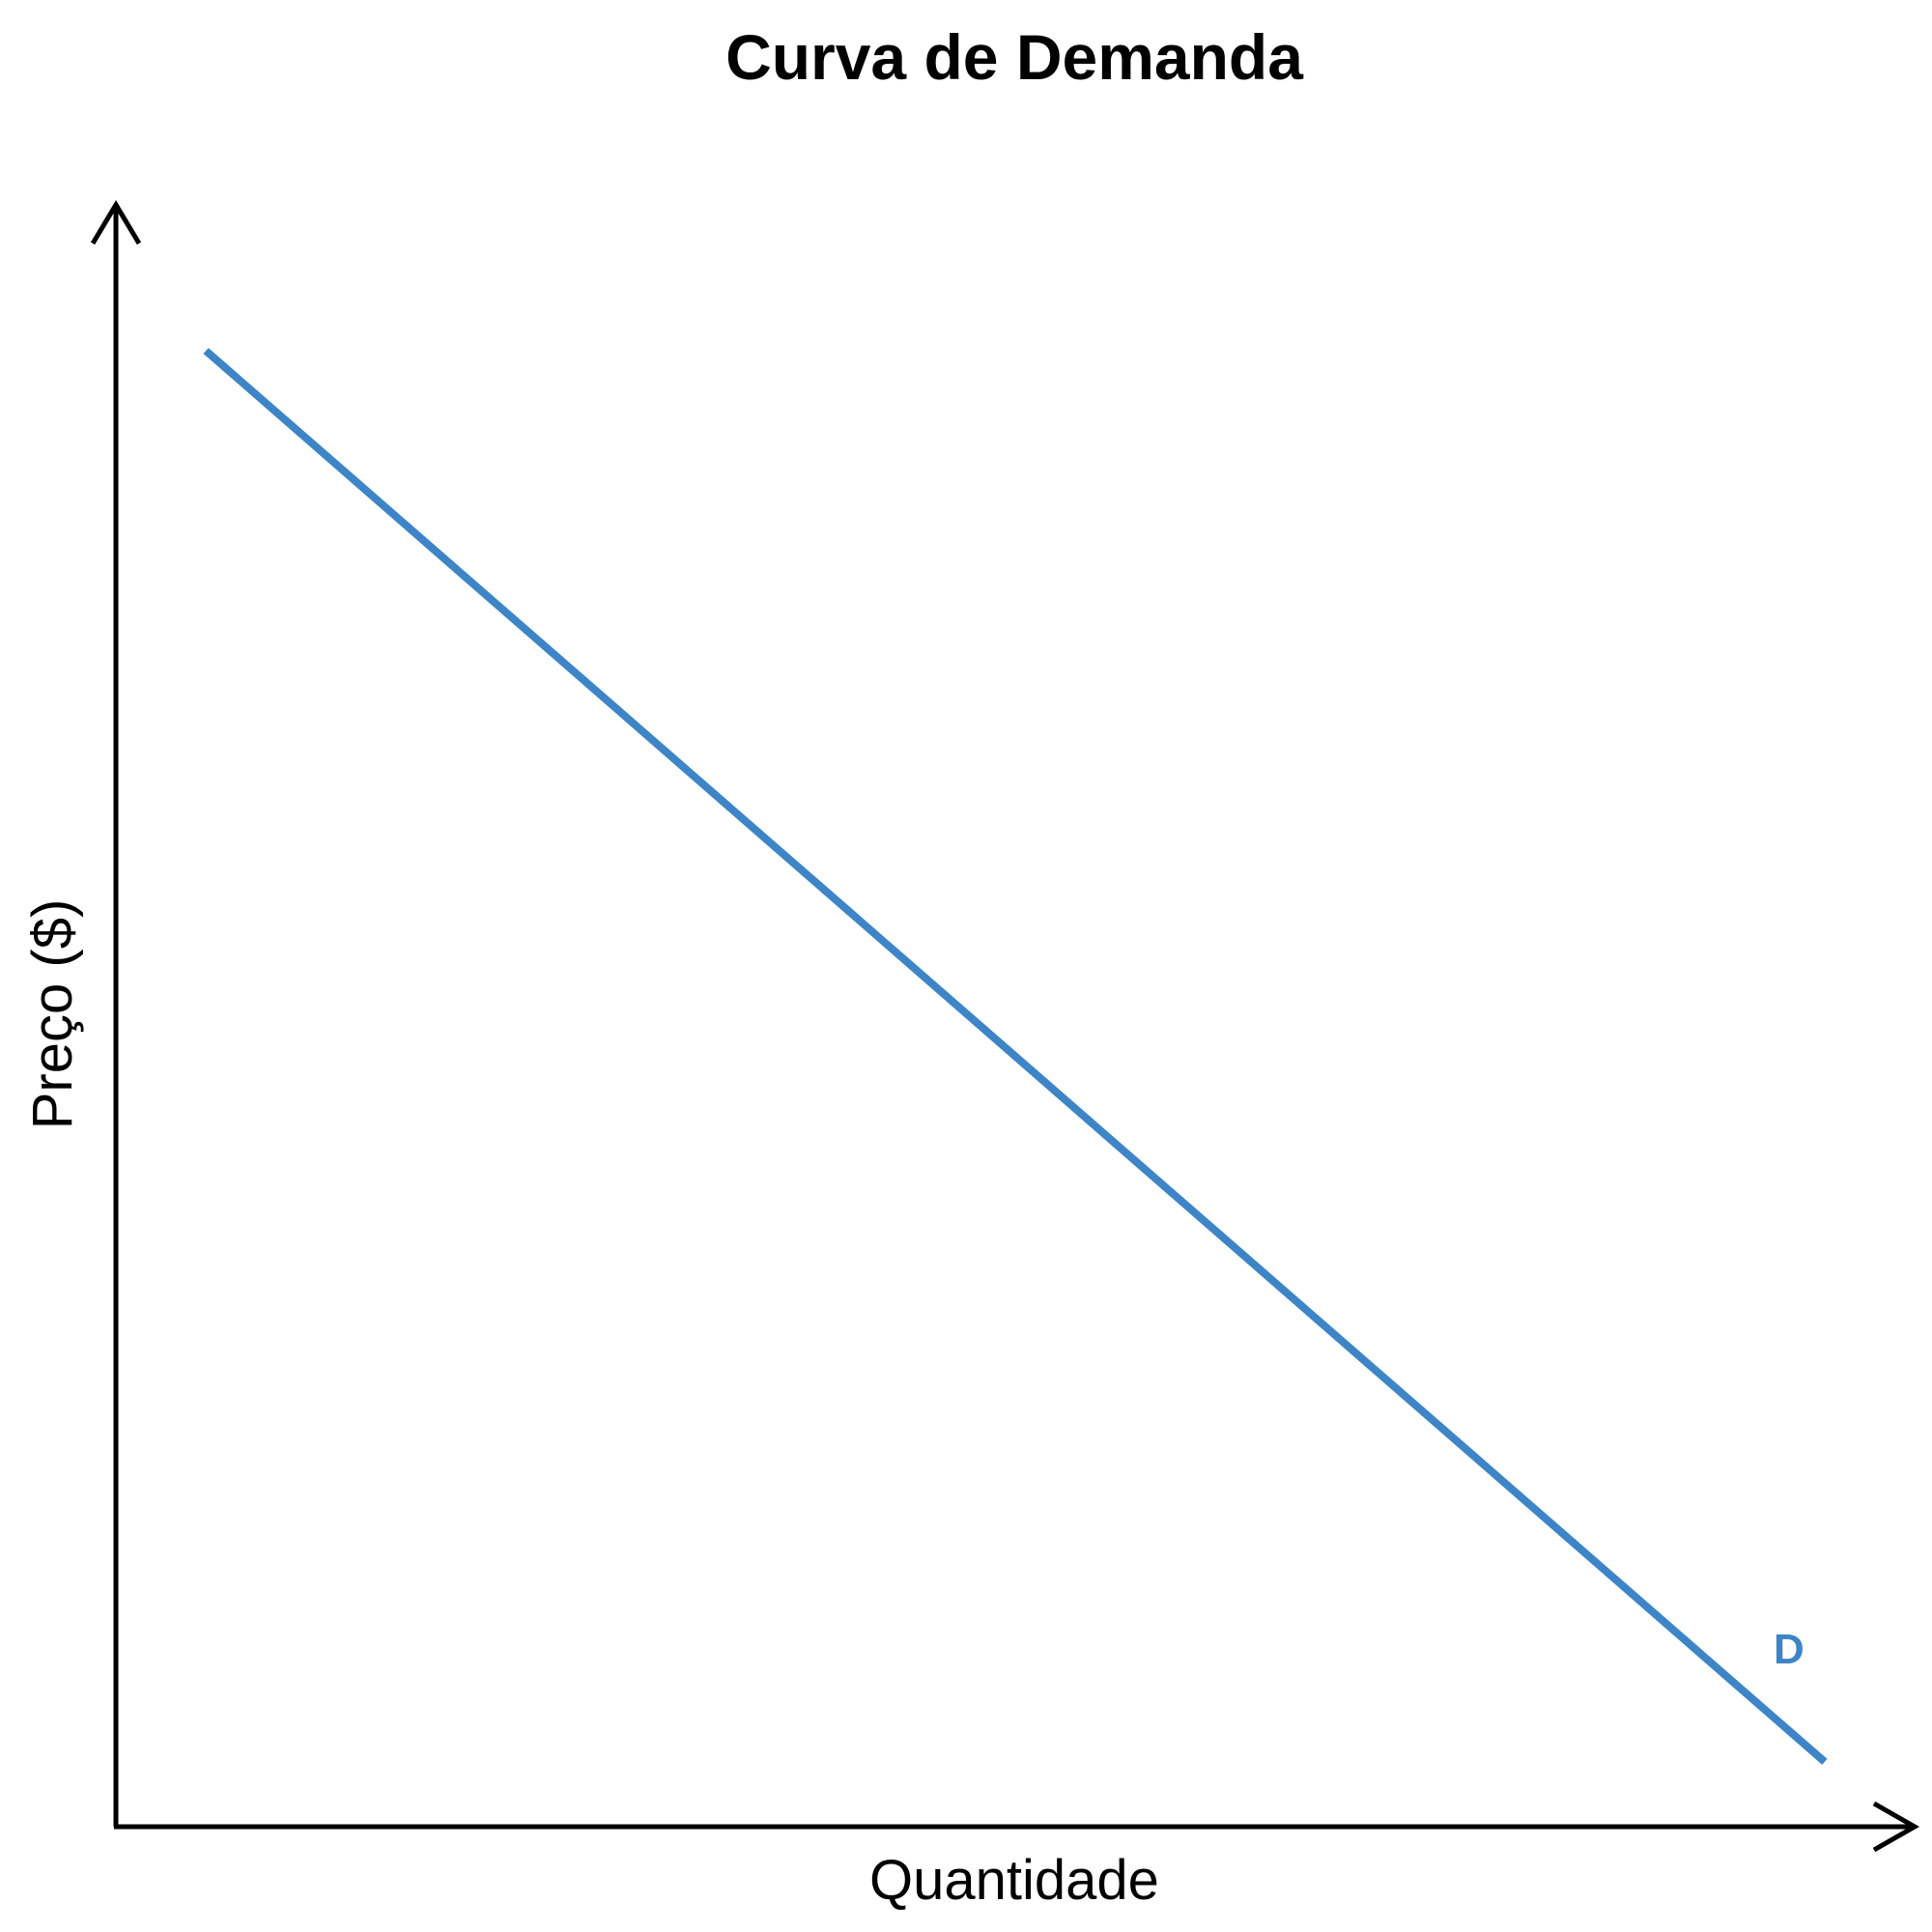 The image size is (1932, 1932). What do you see at coordinates (52, 1014) in the screenshot?
I see `y-axis-label: Preço ($)` at bounding box center [52, 1014].